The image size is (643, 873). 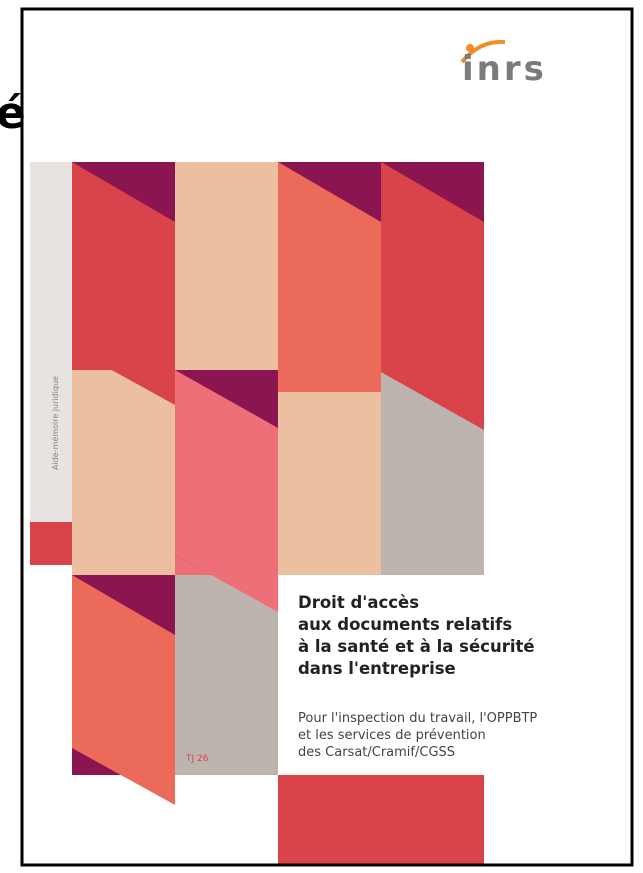 I want to click on logo-dot, so click(x=470, y=48).